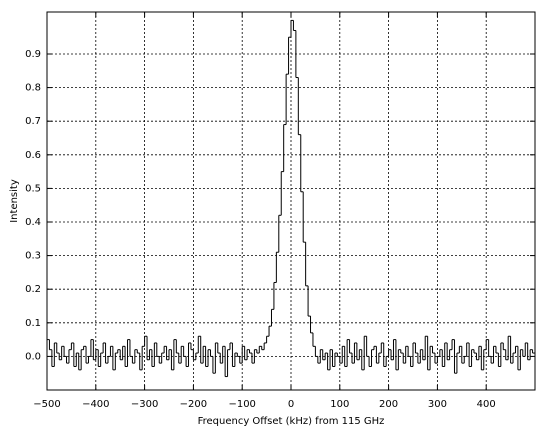 The height and width of the screenshot is (438, 552). Describe the element at coordinates (339, 404) in the screenshot. I see `x-tick-label: 100` at that location.